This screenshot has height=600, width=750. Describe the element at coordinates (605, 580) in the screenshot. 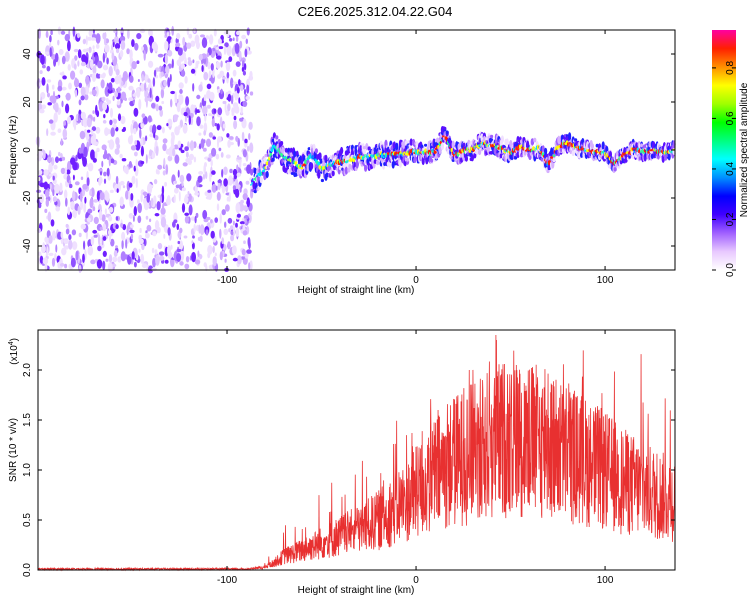

I see `x-tick-label: 100` at that location.